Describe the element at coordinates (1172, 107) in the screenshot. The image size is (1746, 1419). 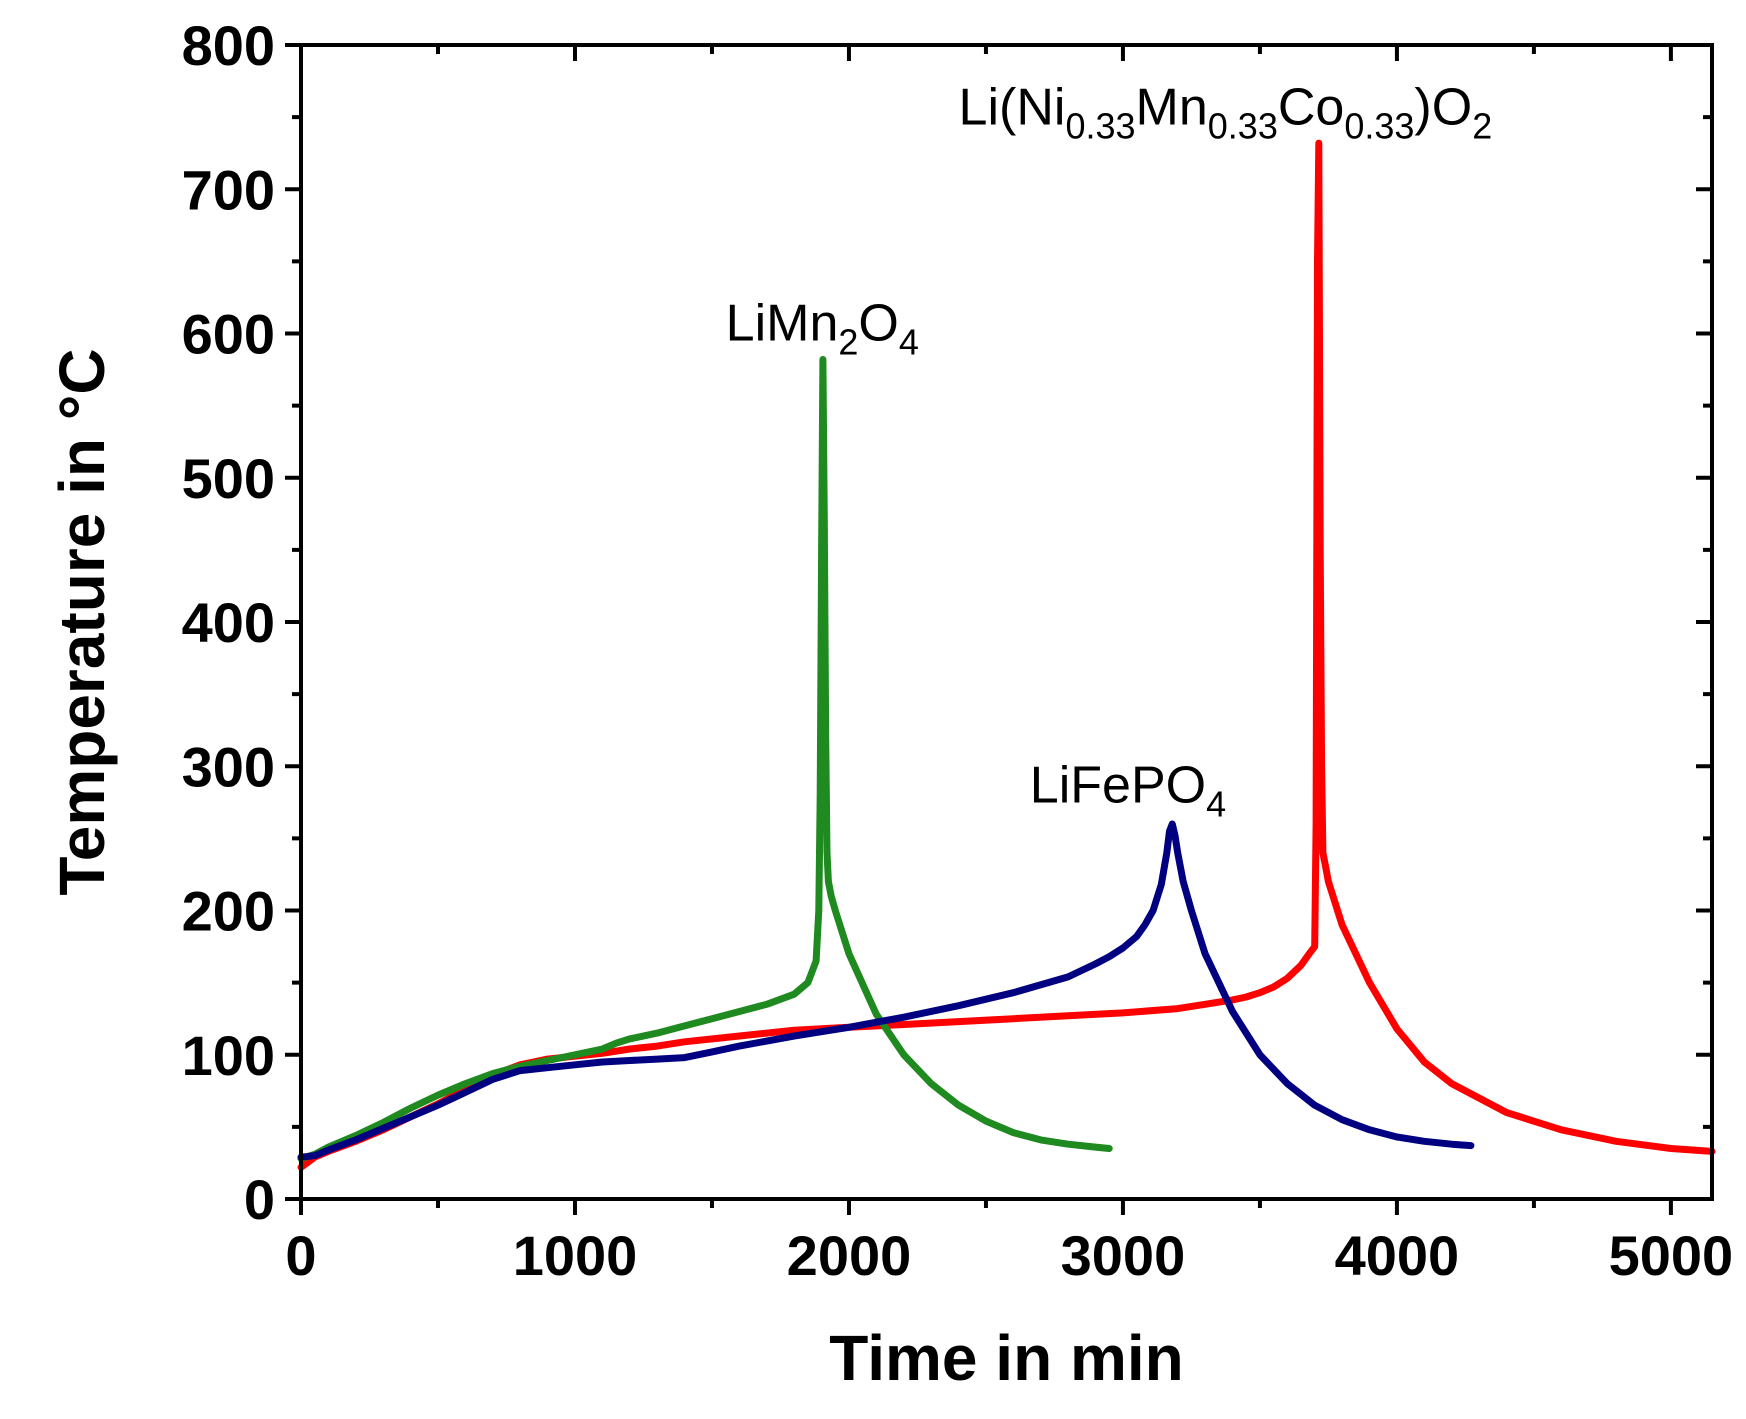
I see `series-label-part: Mn` at that location.